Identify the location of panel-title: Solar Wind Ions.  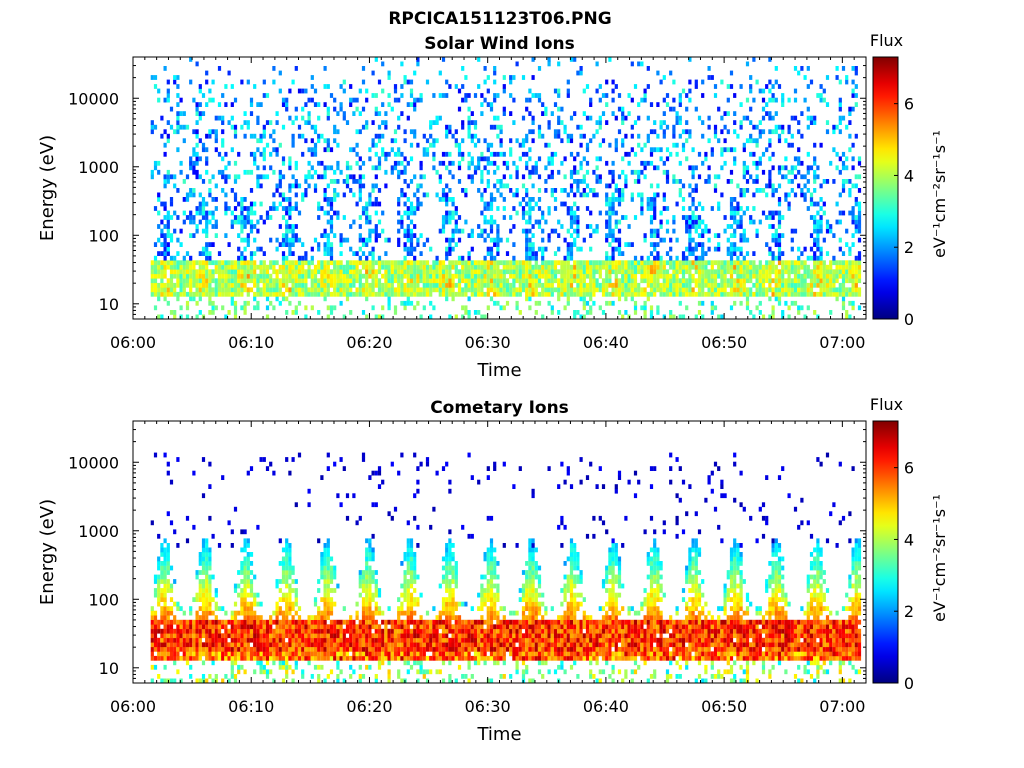
(499, 44).